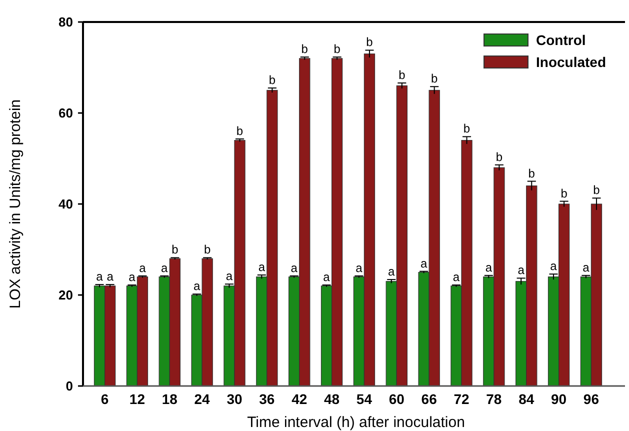 This screenshot has width=629, height=431. What do you see at coordinates (494, 399) in the screenshot?
I see `x-tick-label: 78` at bounding box center [494, 399].